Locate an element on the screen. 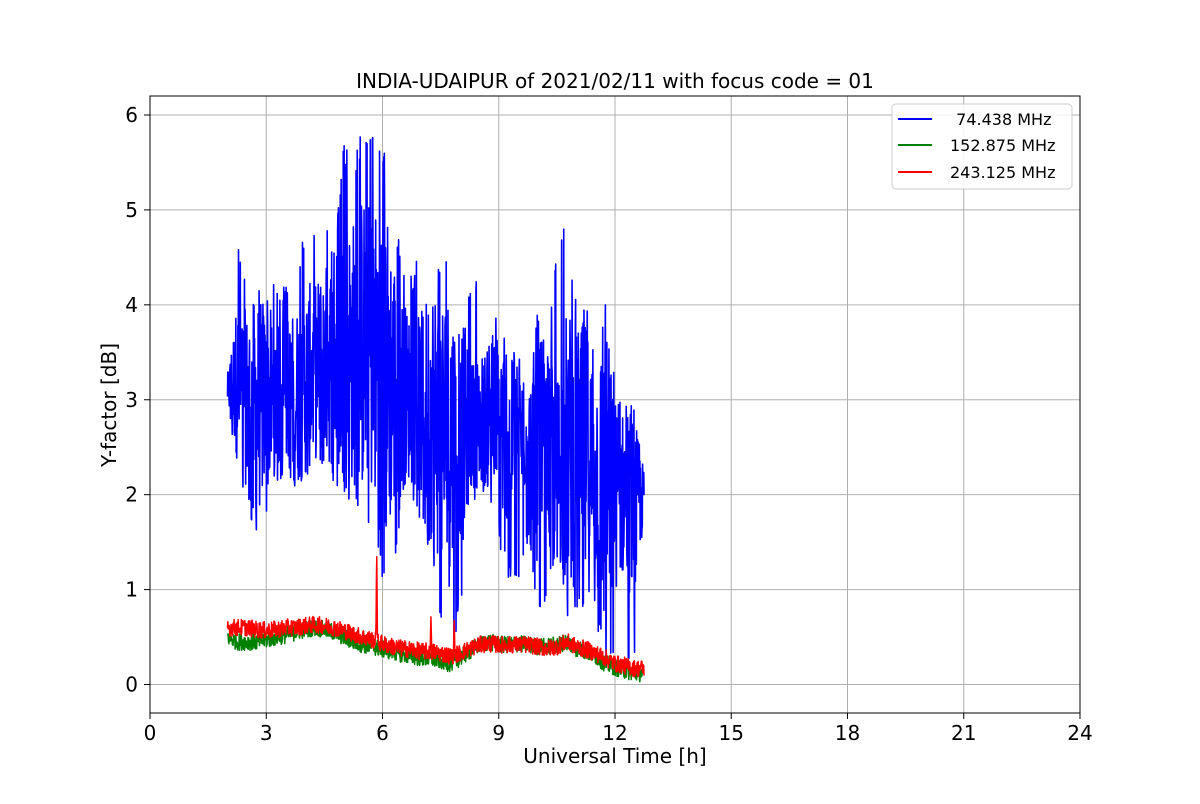 The height and width of the screenshot is (804, 1200). x-tick-label: 21 is located at coordinates (963, 733).